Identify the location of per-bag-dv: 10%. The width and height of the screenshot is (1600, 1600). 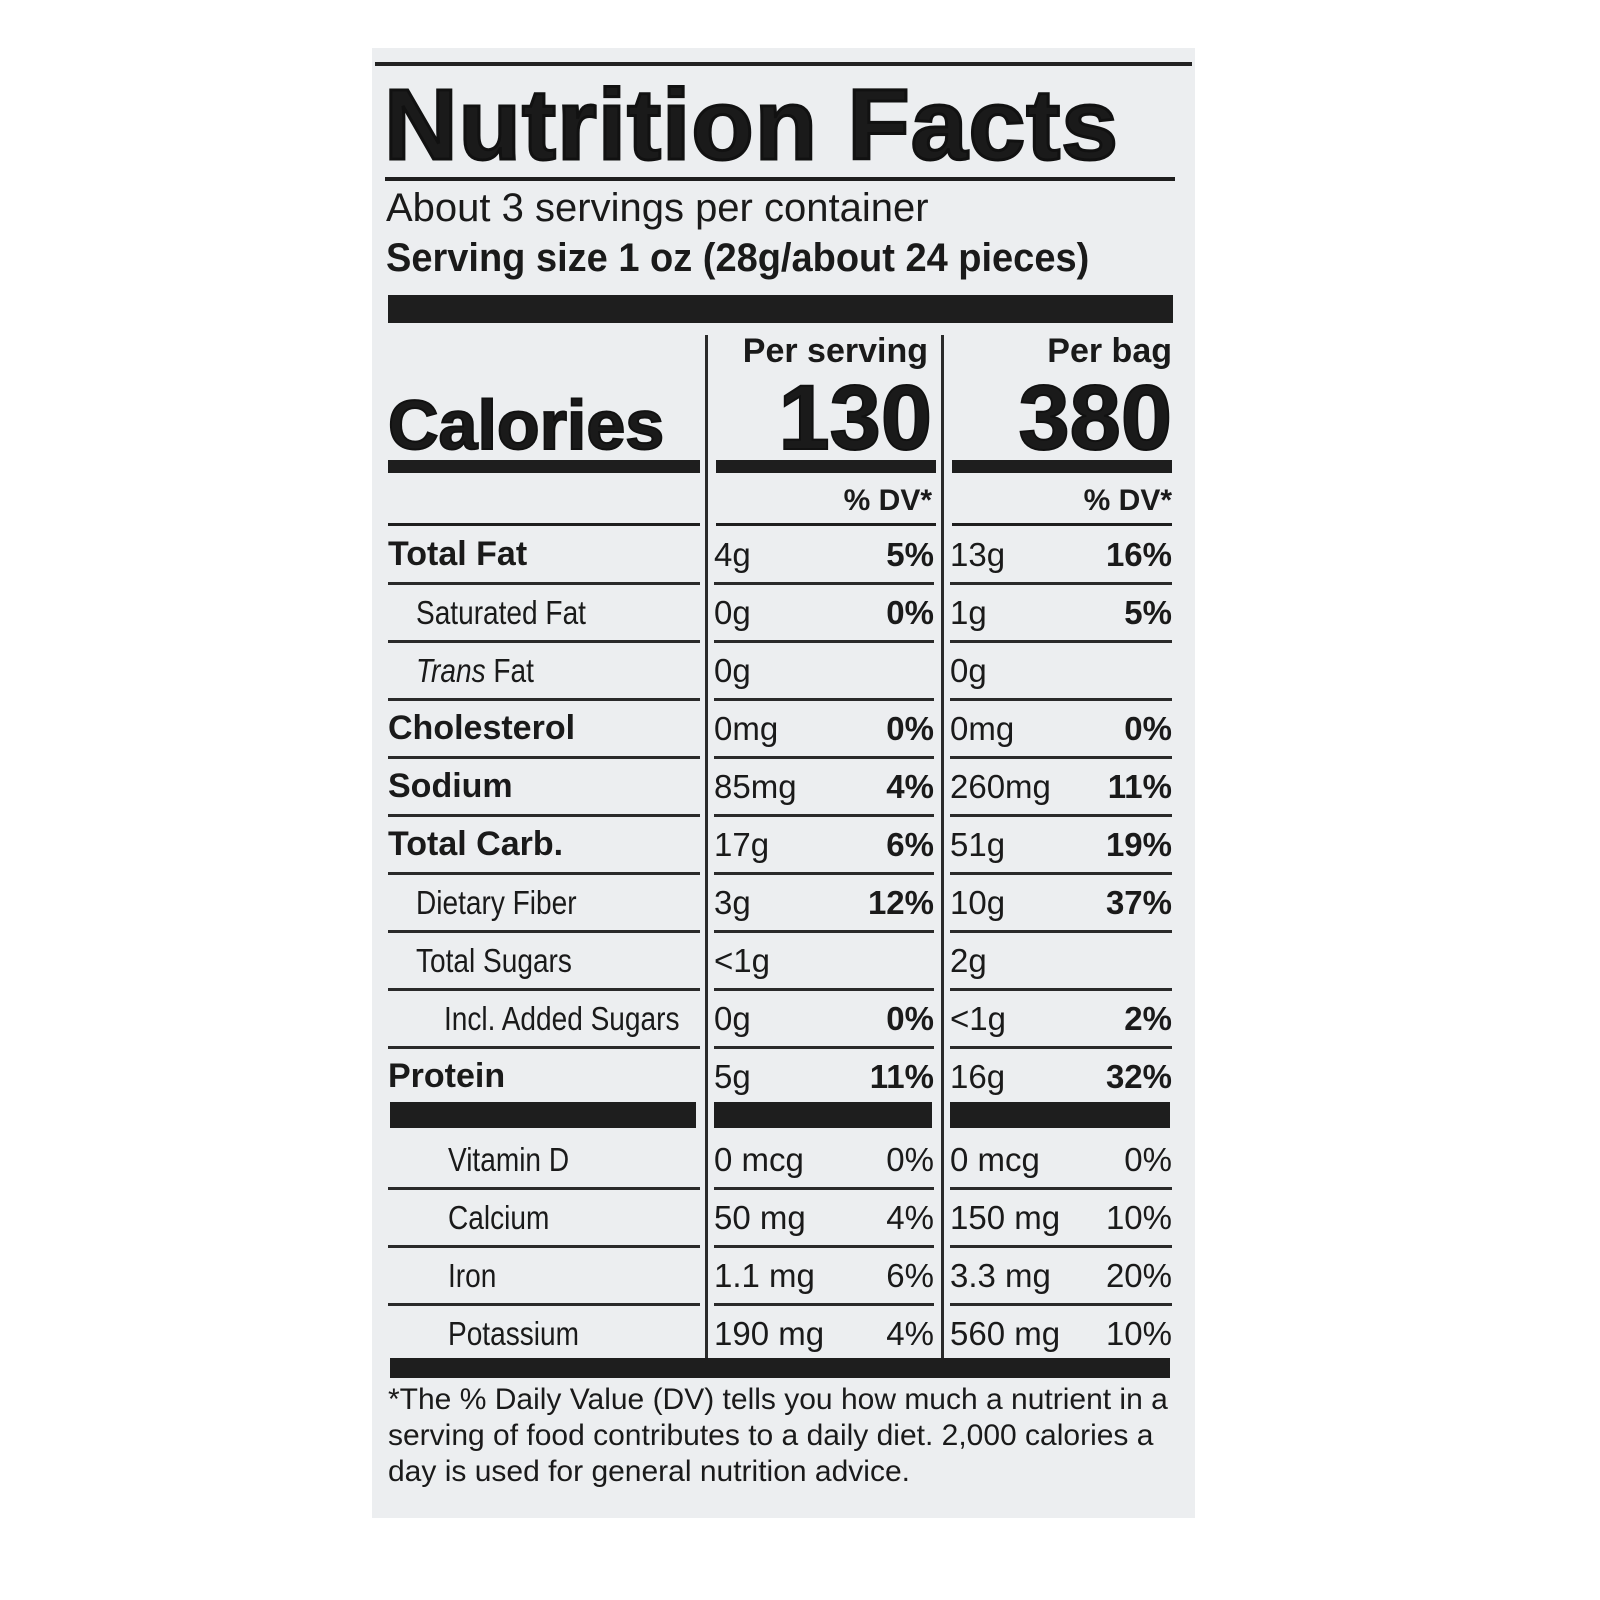
(1138, 1333).